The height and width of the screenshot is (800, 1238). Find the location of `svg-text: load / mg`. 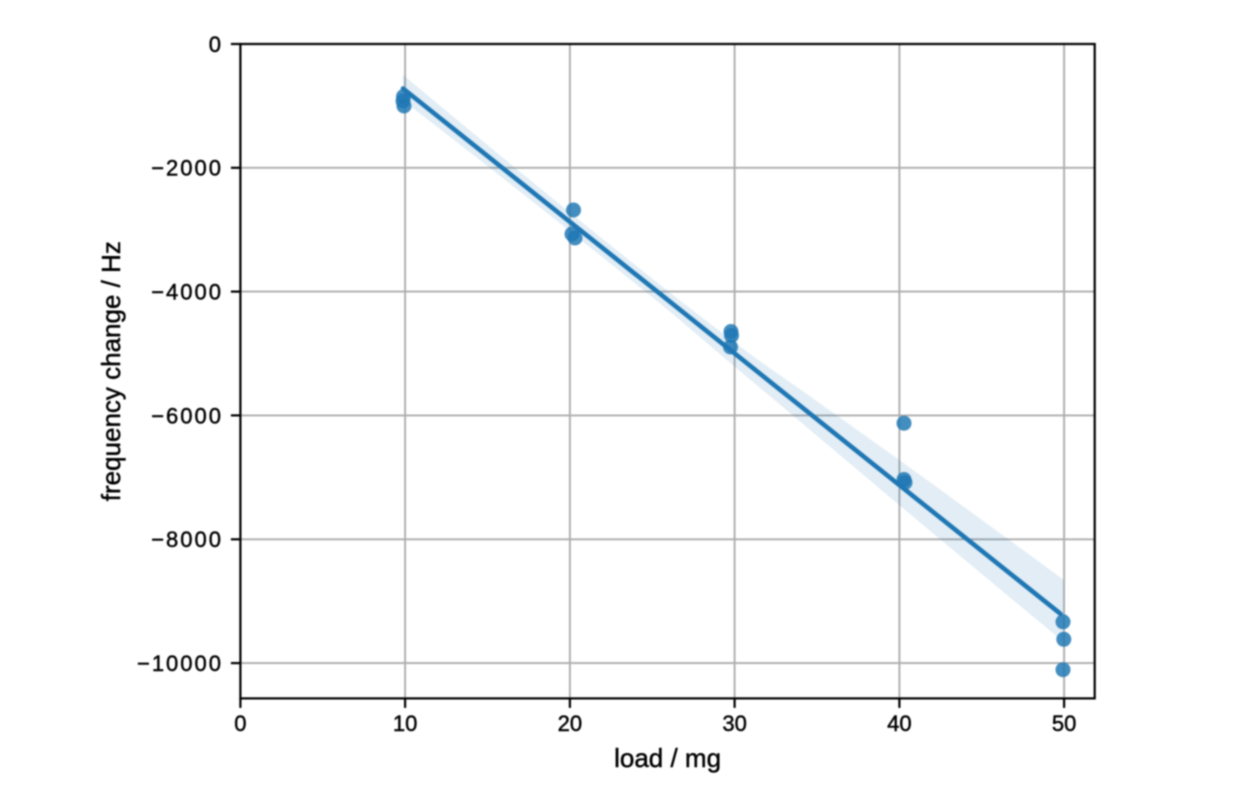

svg-text: load / mg is located at coordinates (667, 758).